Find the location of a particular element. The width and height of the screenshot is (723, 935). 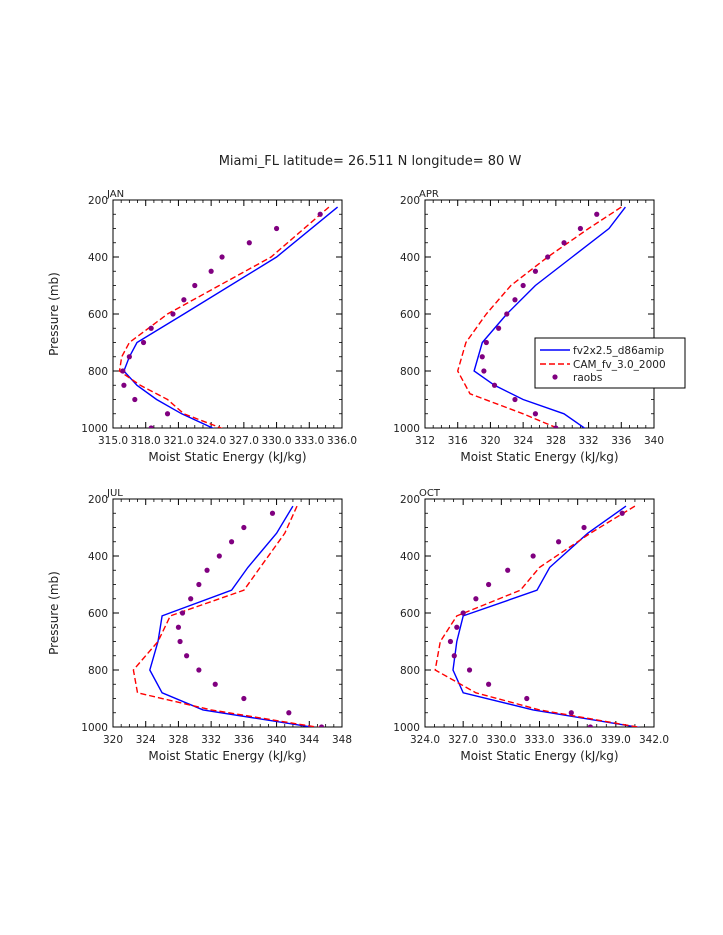

x-axis-title-jul: Moist Static Energy (kJ/kg) is located at coordinates (227, 756).